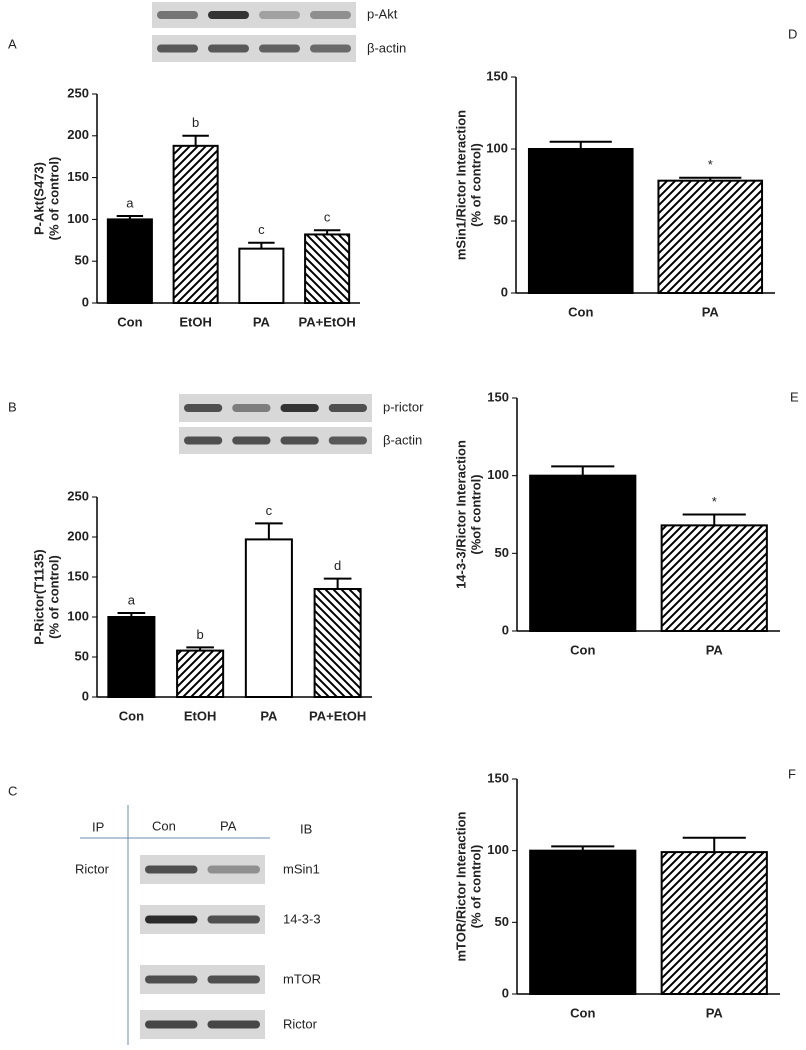  What do you see at coordinates (12, 43) in the screenshot?
I see `panel-label: A` at bounding box center [12, 43].